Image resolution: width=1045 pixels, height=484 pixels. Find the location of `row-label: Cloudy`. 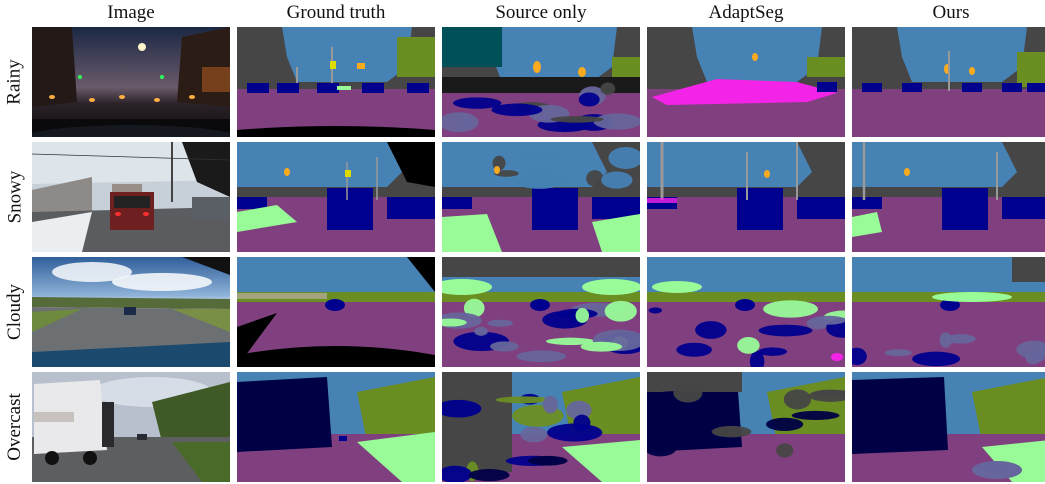

row-label: Cloudy is located at coordinates (15, 312).